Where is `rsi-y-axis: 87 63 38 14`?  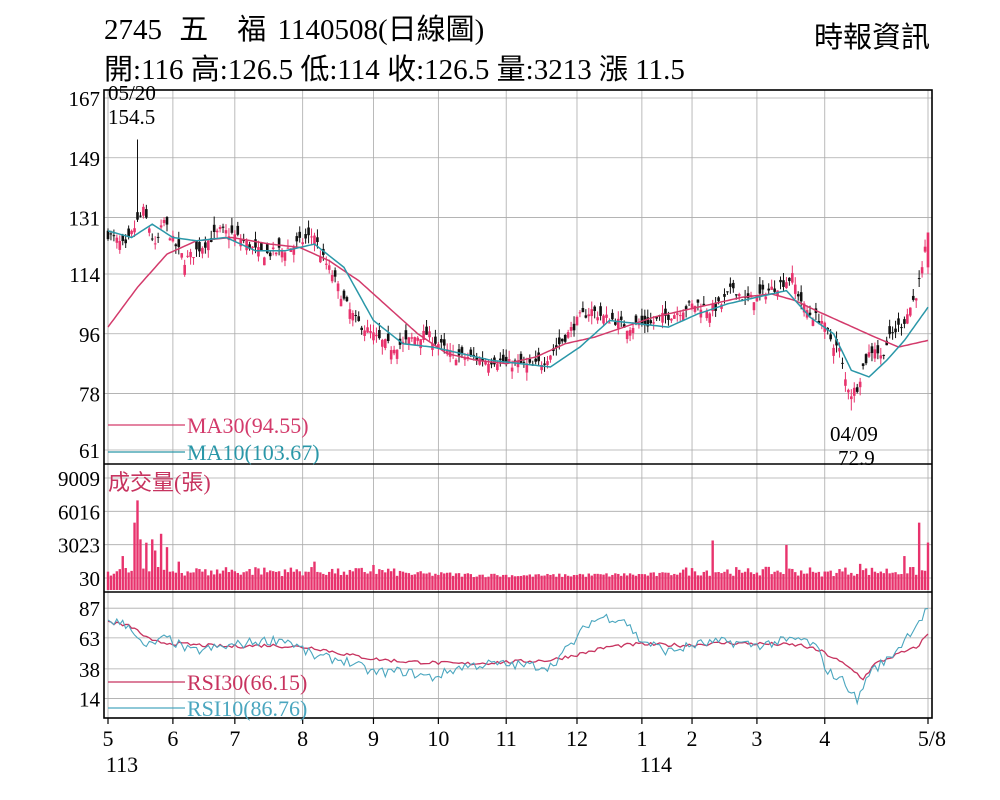 rsi-y-axis: 87 63 38 14 is located at coordinates (90, 654).